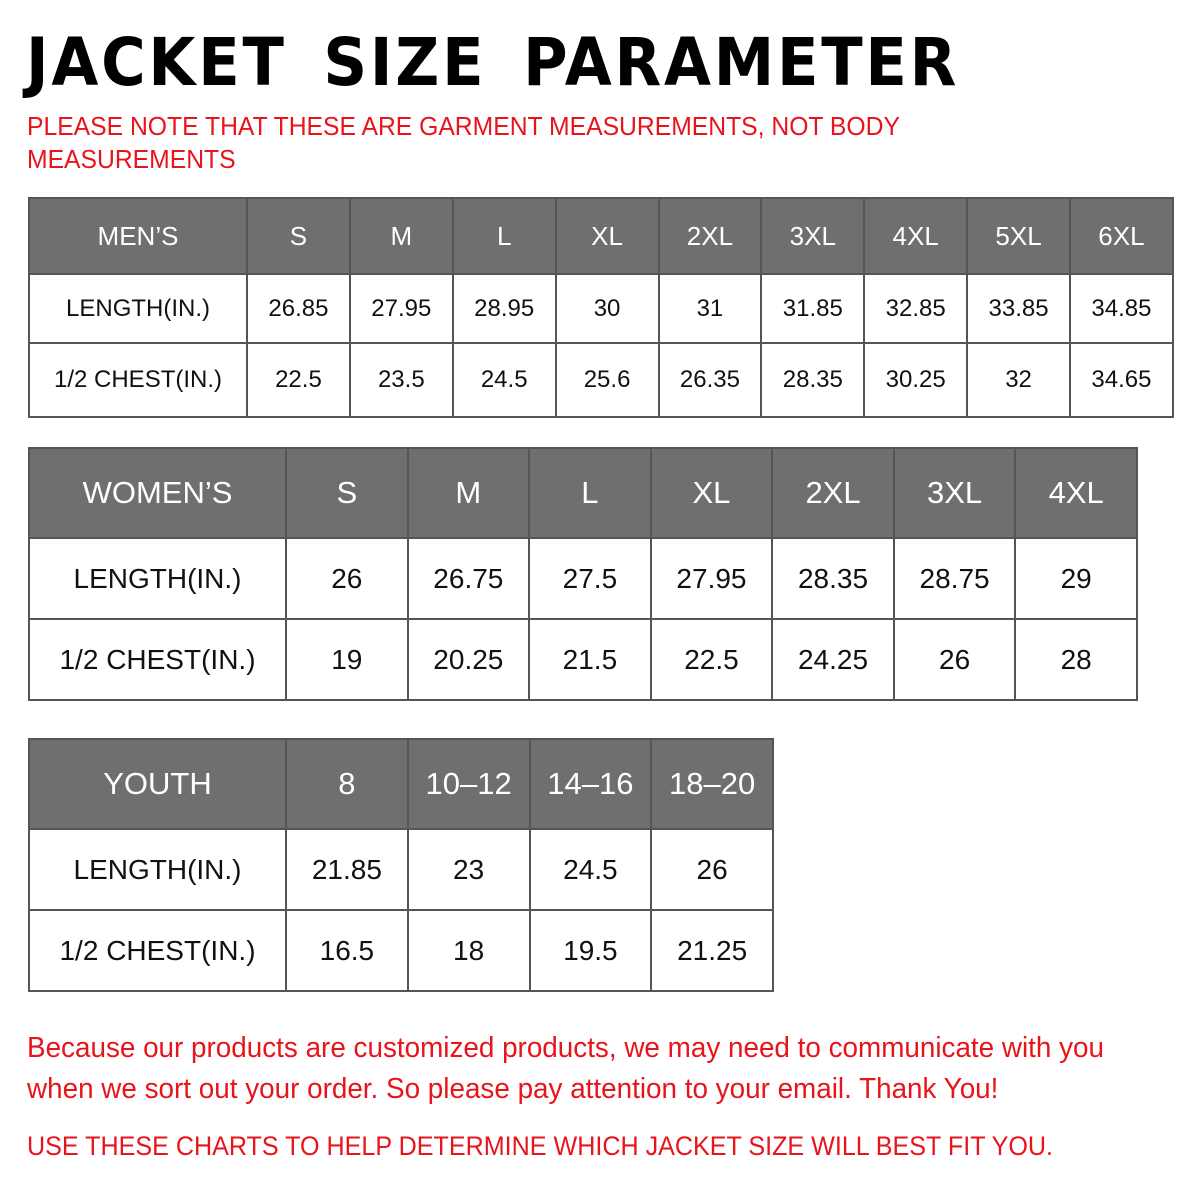  What do you see at coordinates (607, 308) in the screenshot?
I see `measurement-cell: 30` at bounding box center [607, 308].